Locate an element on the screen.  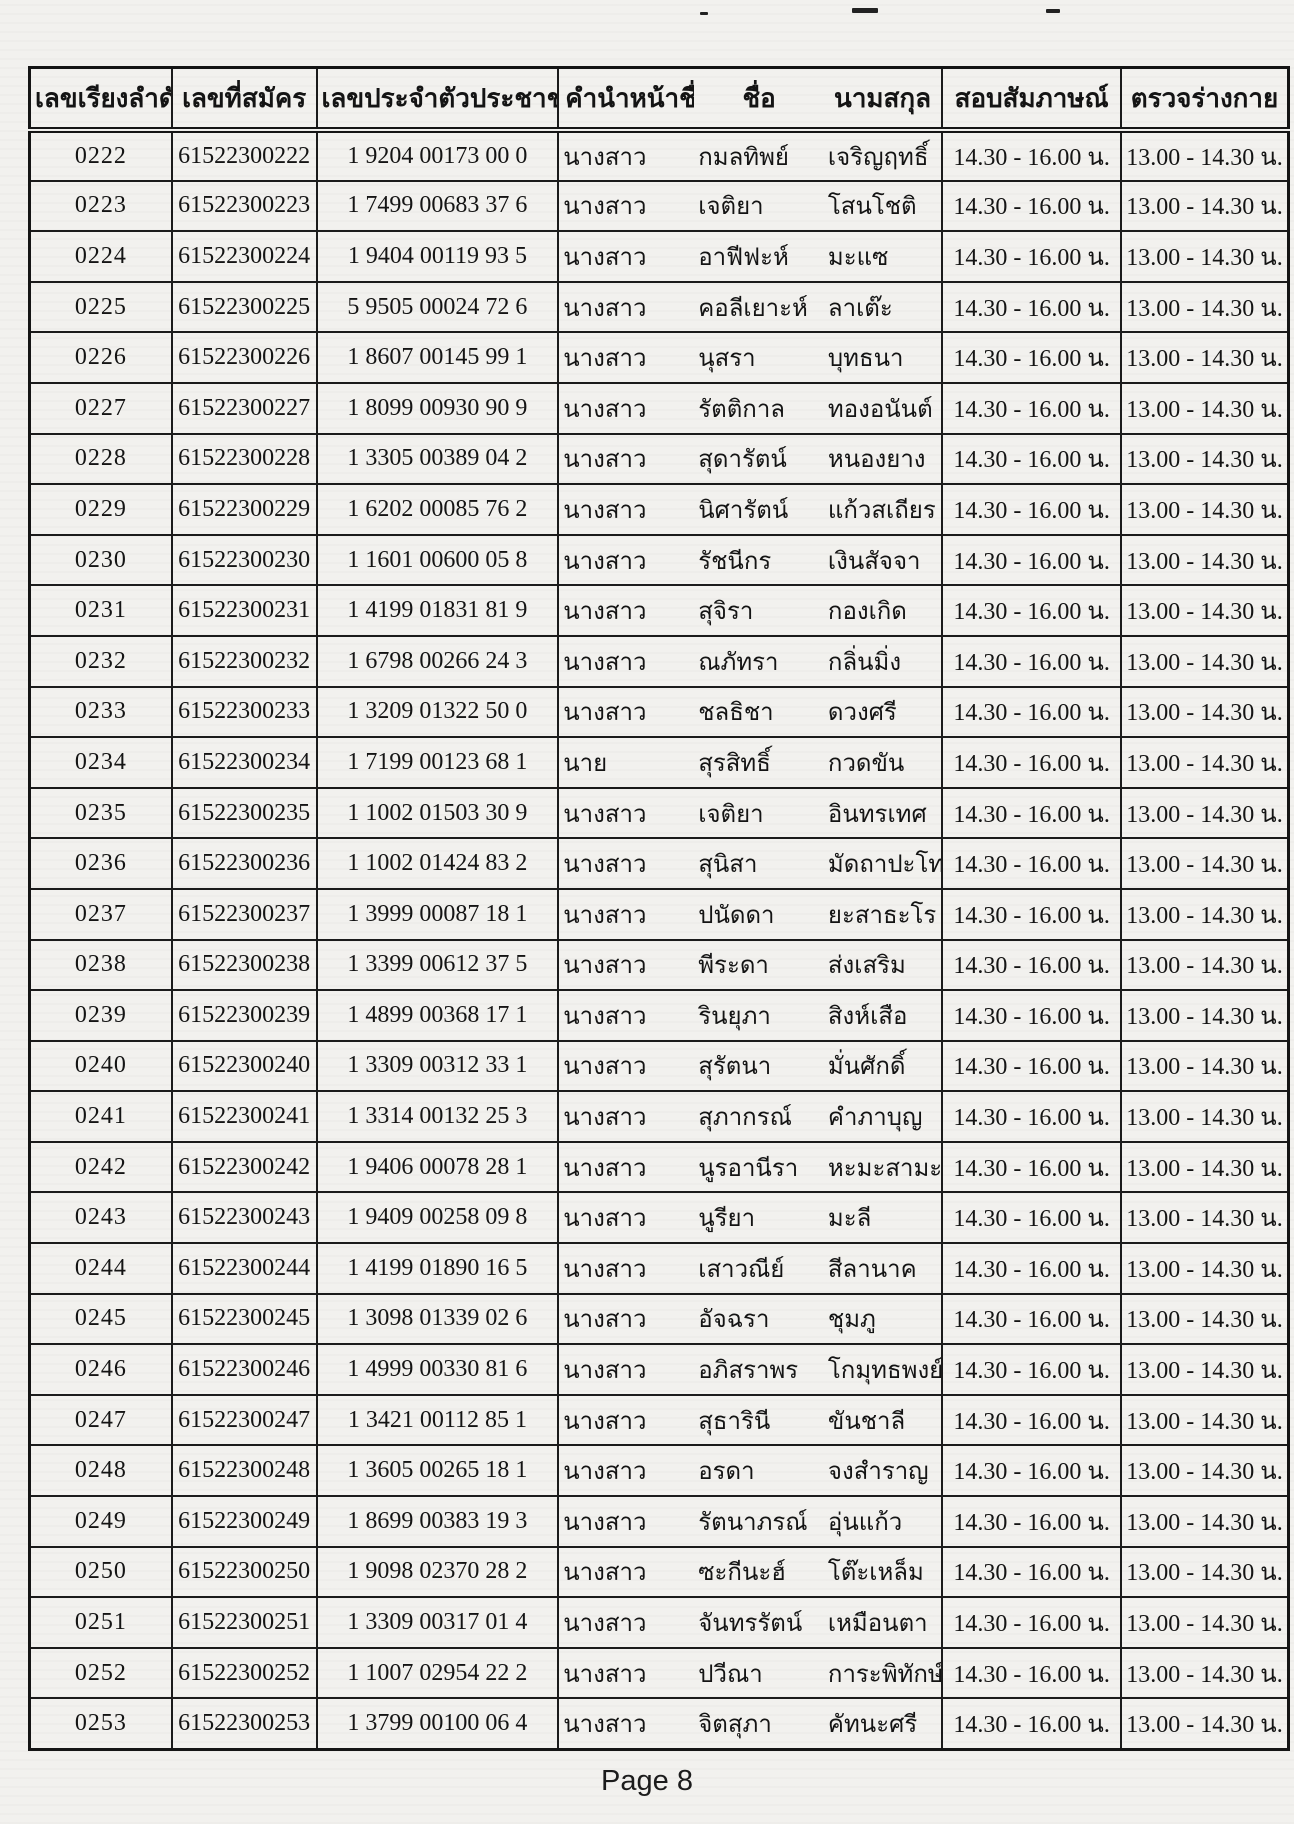
last-name-cell: ทองอนันต์ is located at coordinates (883, 408).